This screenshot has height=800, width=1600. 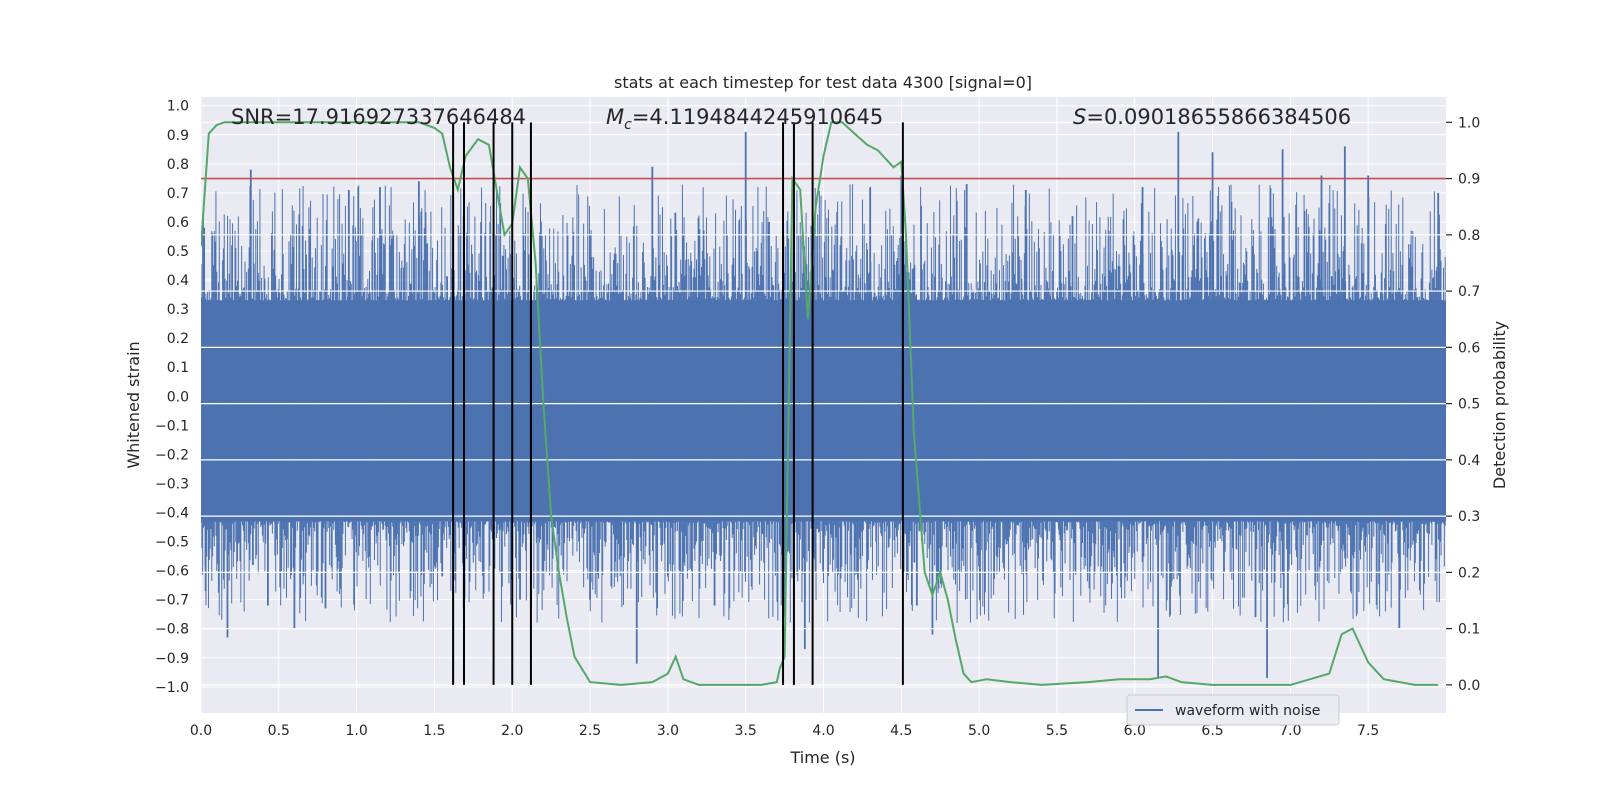 I want to click on y-tick-label-3: 0.7, so click(x=178, y=194).